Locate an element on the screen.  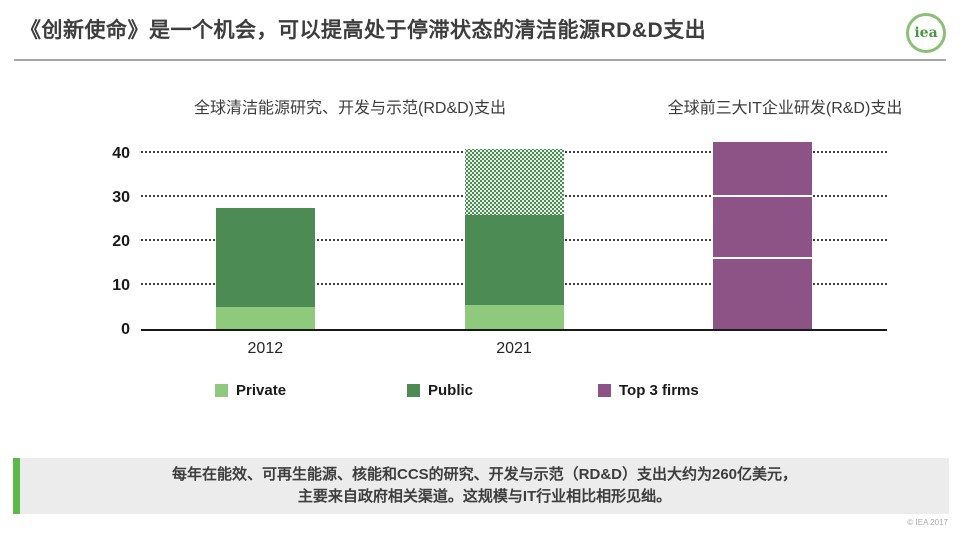
x-tick-2021: 2021 is located at coordinates (514, 348).